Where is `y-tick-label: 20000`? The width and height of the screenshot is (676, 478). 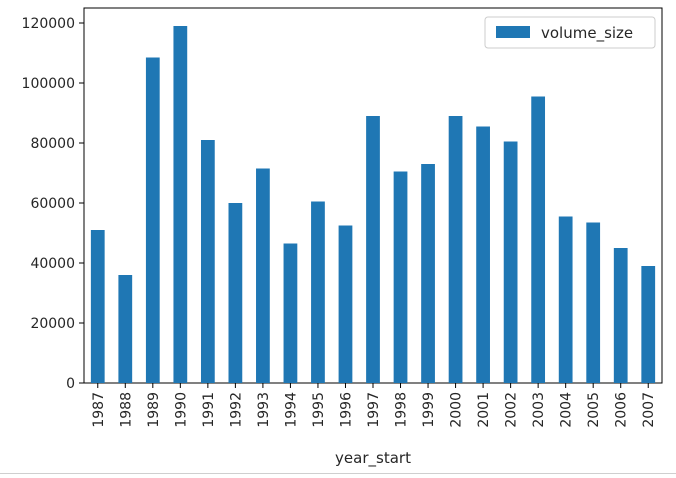
y-tick-label: 20000 is located at coordinates (52, 324).